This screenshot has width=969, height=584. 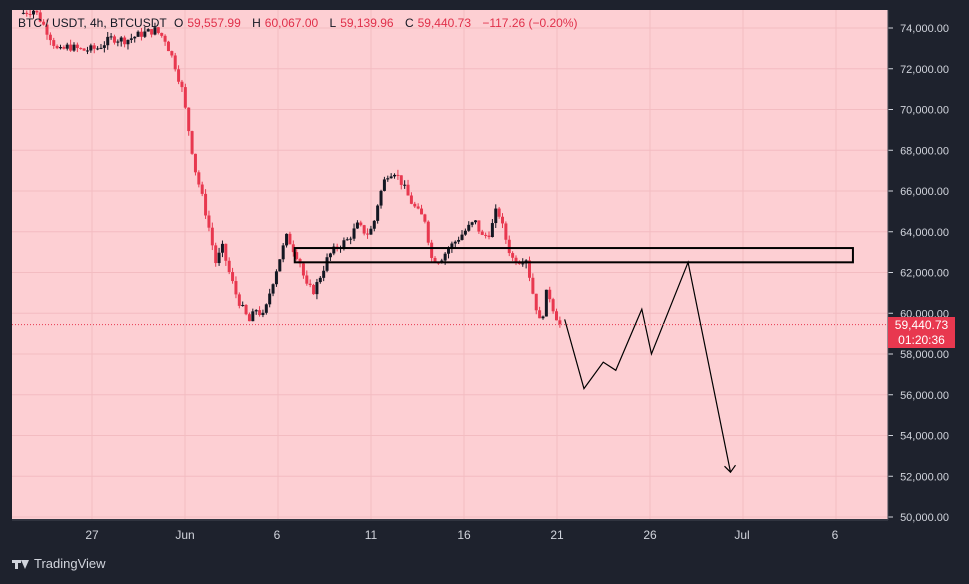 I want to click on brand-name: TradingView, so click(x=70, y=563).